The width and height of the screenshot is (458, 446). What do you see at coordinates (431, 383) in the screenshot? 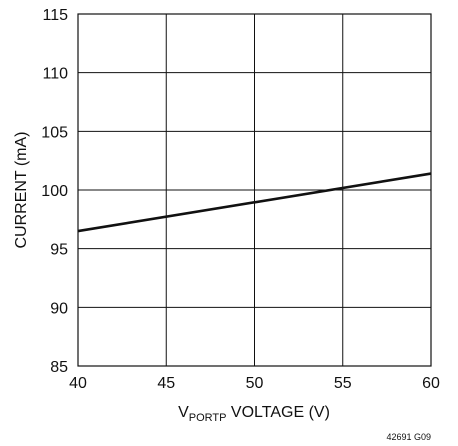
I see `x-tick-label: 60` at bounding box center [431, 383].